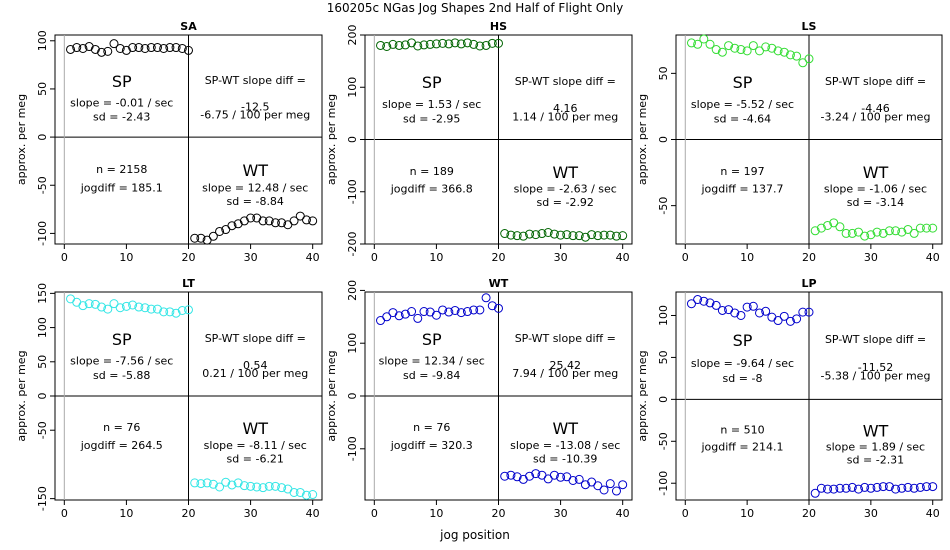  What do you see at coordinates (255, 170) in the screenshot?
I see `wt-label: WT` at bounding box center [255, 170].